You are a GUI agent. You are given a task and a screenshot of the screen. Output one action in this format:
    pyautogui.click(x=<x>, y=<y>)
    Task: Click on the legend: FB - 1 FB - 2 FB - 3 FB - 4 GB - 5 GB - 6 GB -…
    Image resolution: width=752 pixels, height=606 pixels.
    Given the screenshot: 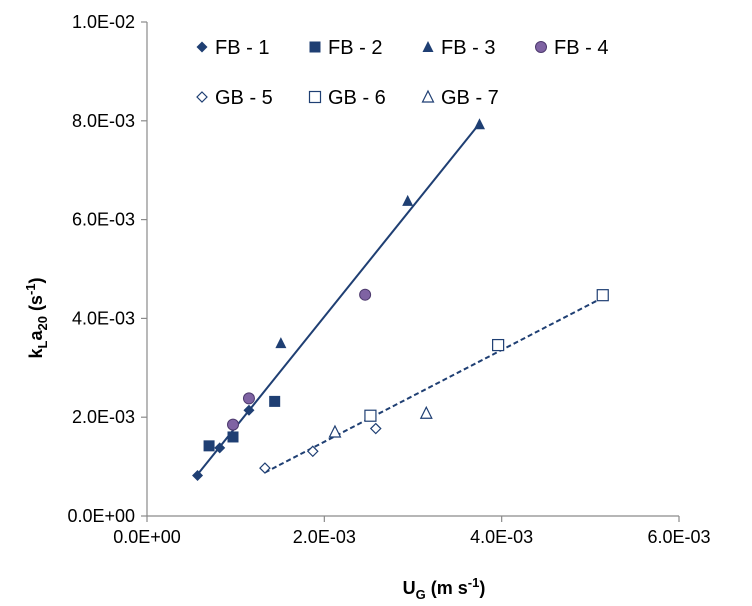 What is the action you would take?
    pyautogui.click(x=402, y=73)
    